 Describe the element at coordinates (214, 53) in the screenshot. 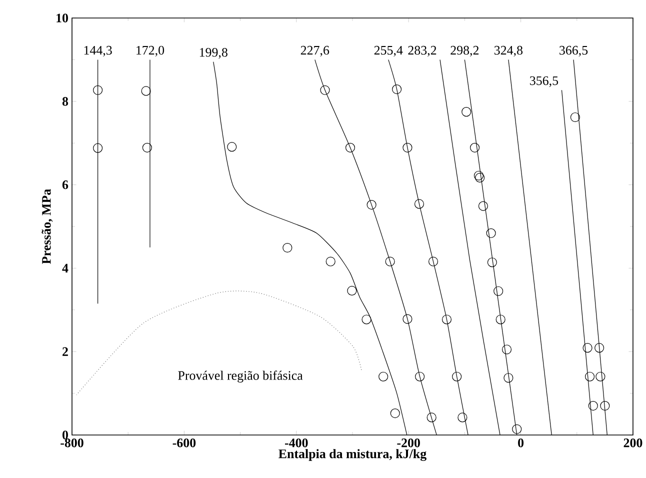

I see `series-label: 199,8` at that location.